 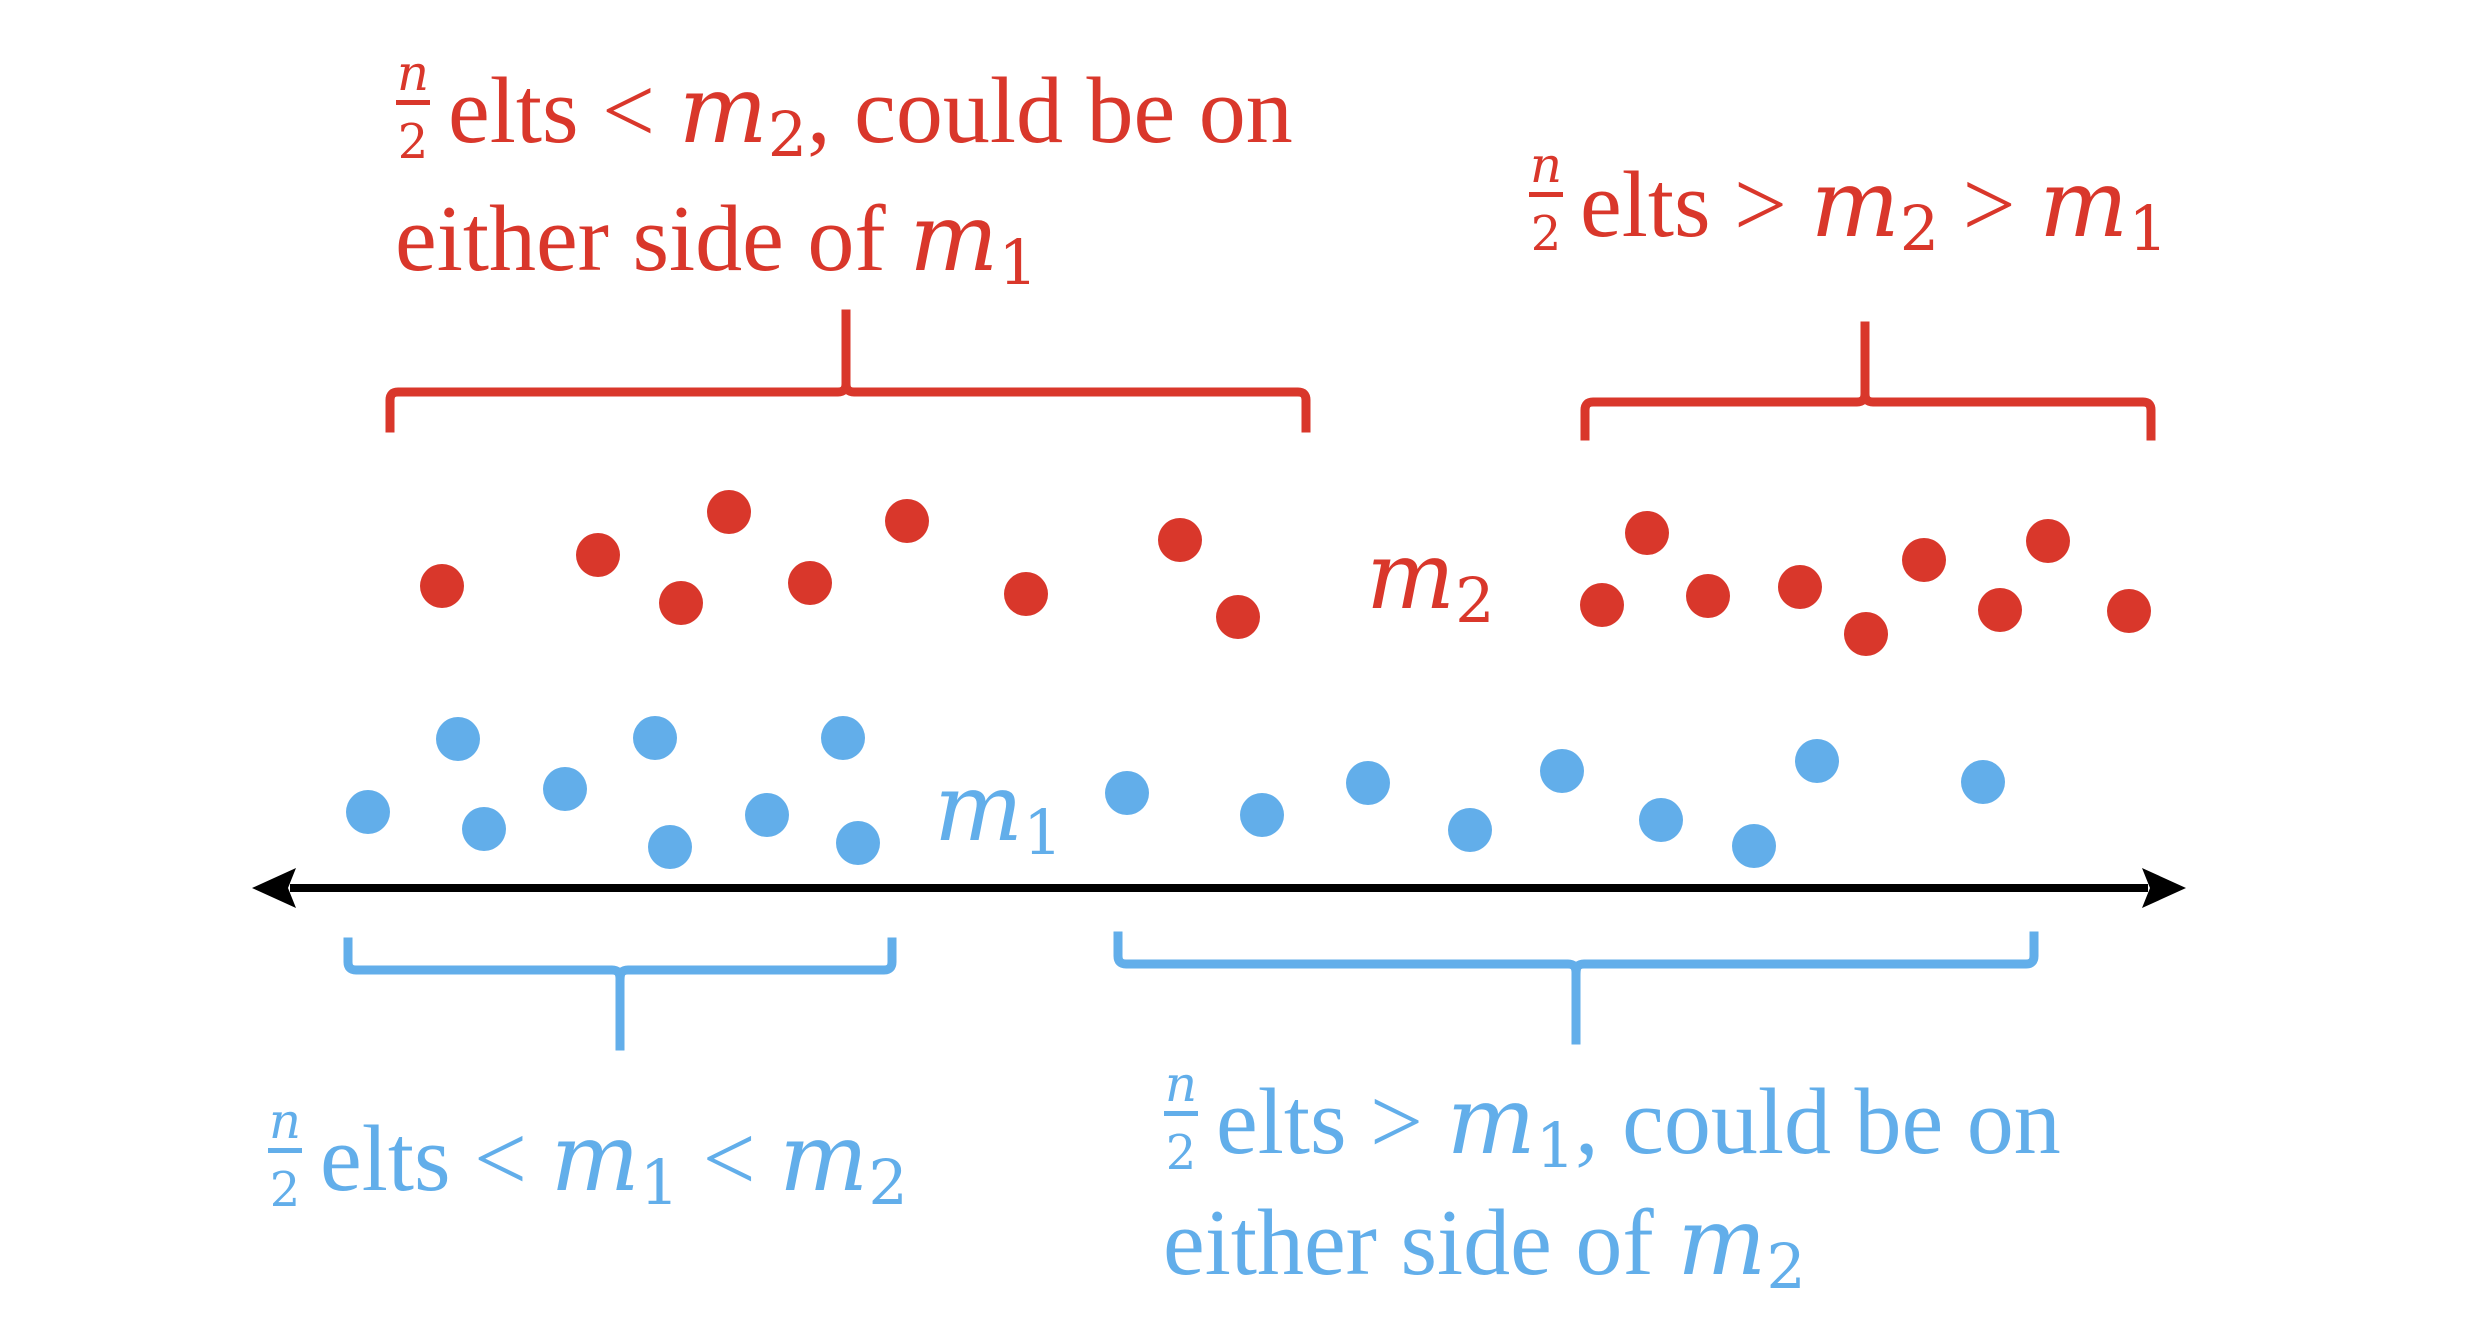 What do you see at coordinates (998, 811) in the screenshot?
I see `m1-marker: m1` at bounding box center [998, 811].